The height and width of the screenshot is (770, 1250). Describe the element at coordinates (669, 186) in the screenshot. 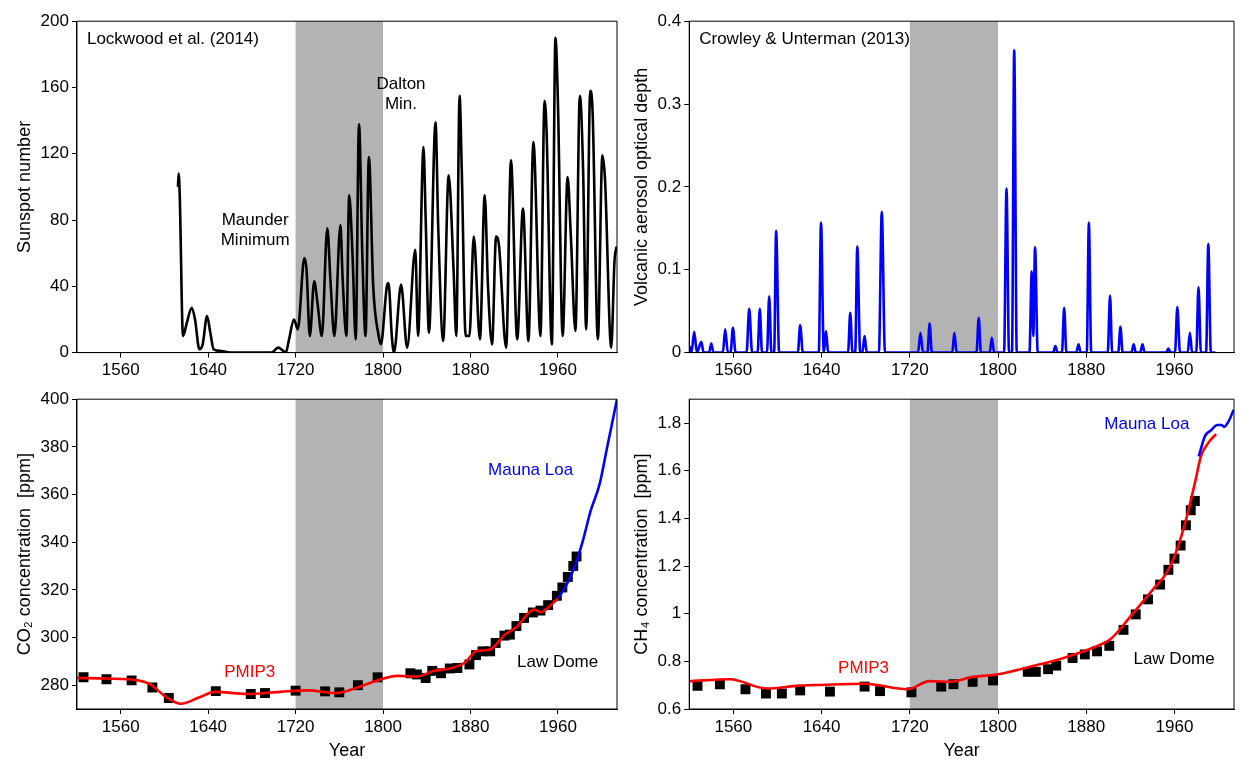

I see `y-tick-label: 0.2` at that location.